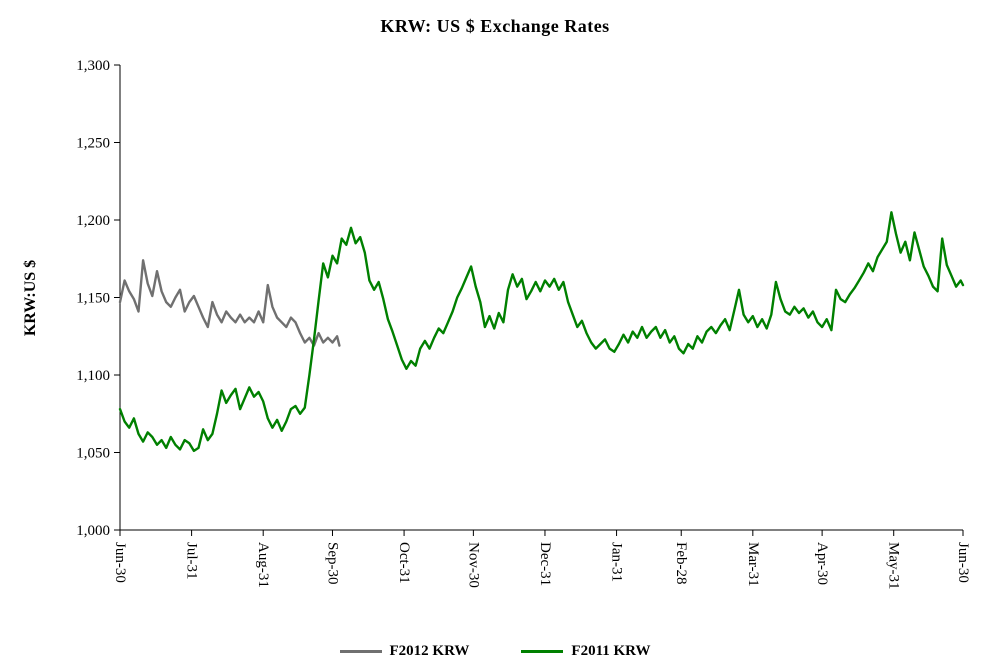  What do you see at coordinates (404, 563) in the screenshot?
I see `x-tick-label: Oct-31` at bounding box center [404, 563].